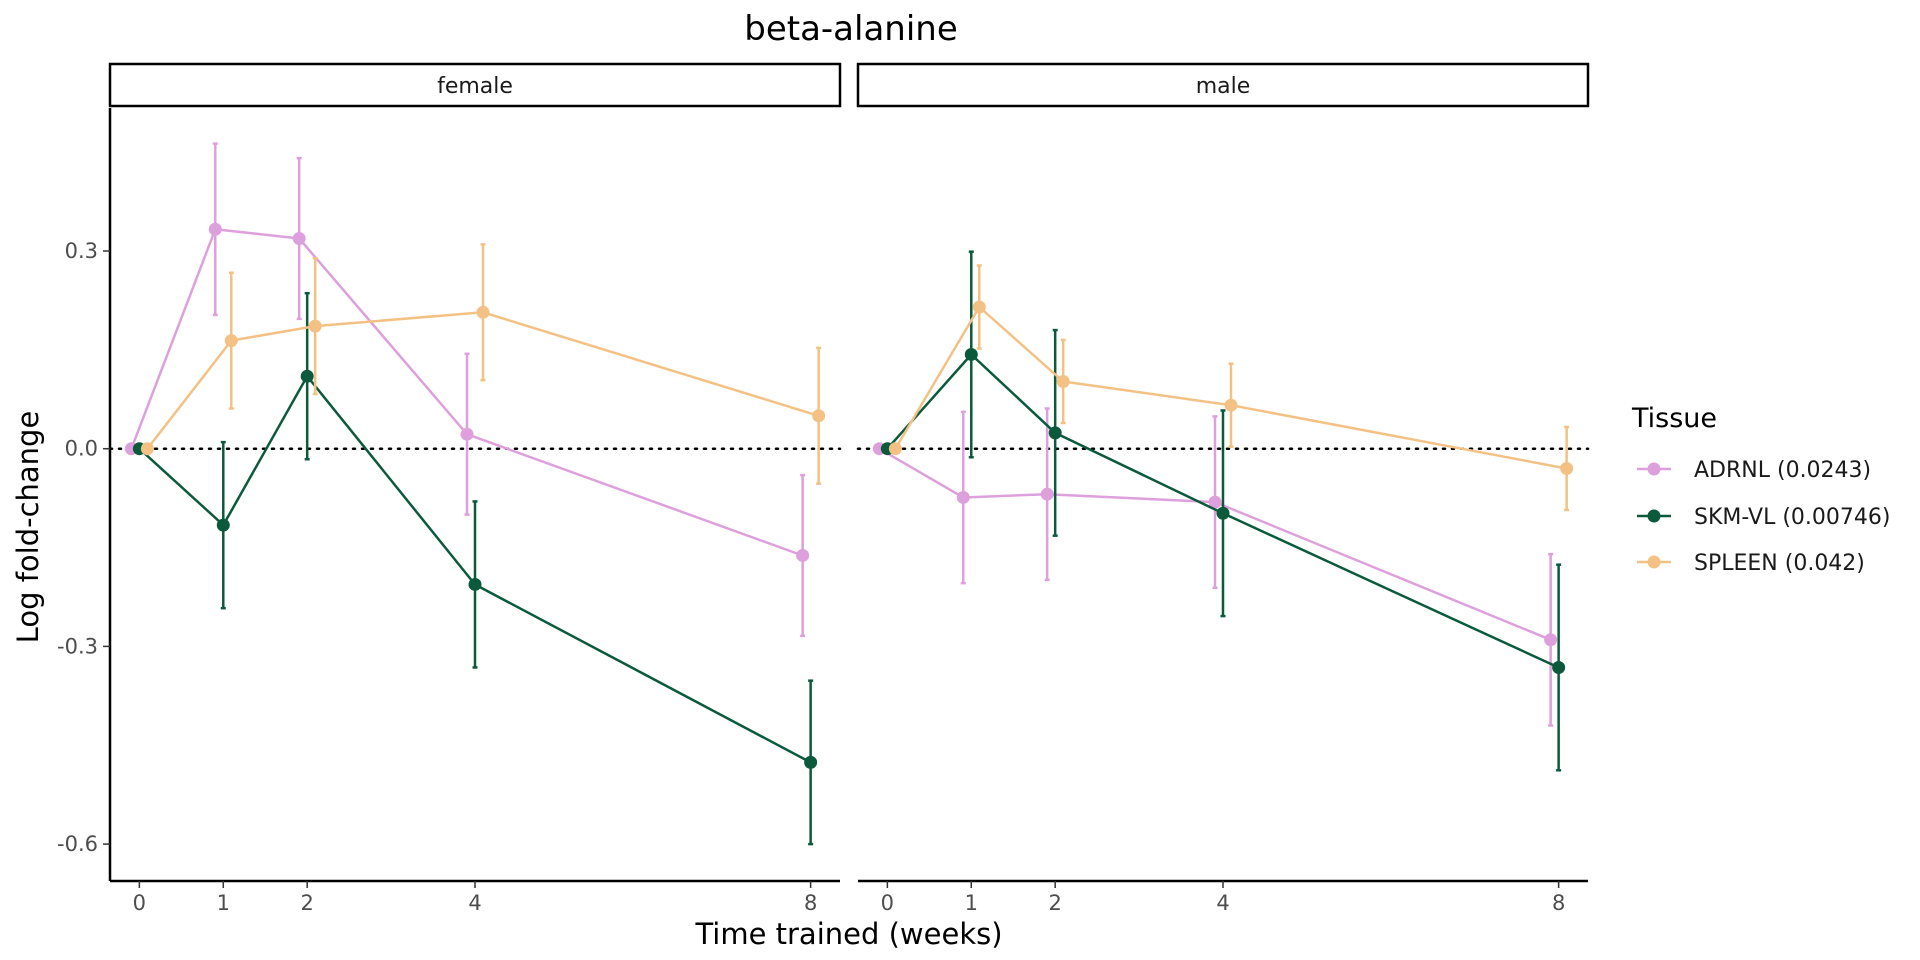 The width and height of the screenshot is (1920, 960). Describe the element at coordinates (851, 29) in the screenshot. I see `chart-title: beta-alanine` at that location.